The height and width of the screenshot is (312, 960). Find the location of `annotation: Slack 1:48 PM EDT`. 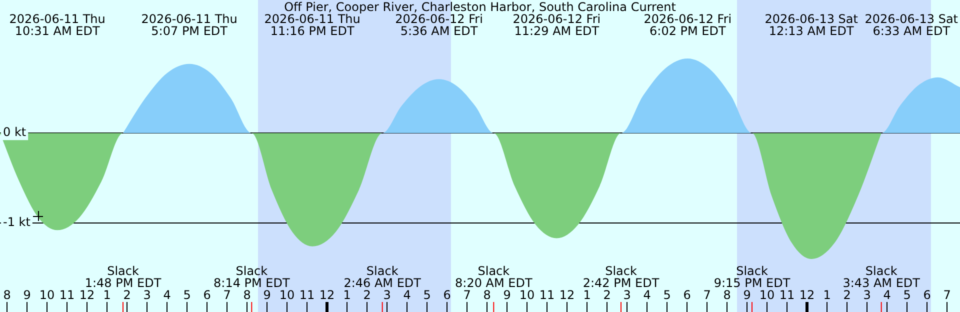

annotation: Slack 1:48 PM EDT is located at coordinates (123, 277).